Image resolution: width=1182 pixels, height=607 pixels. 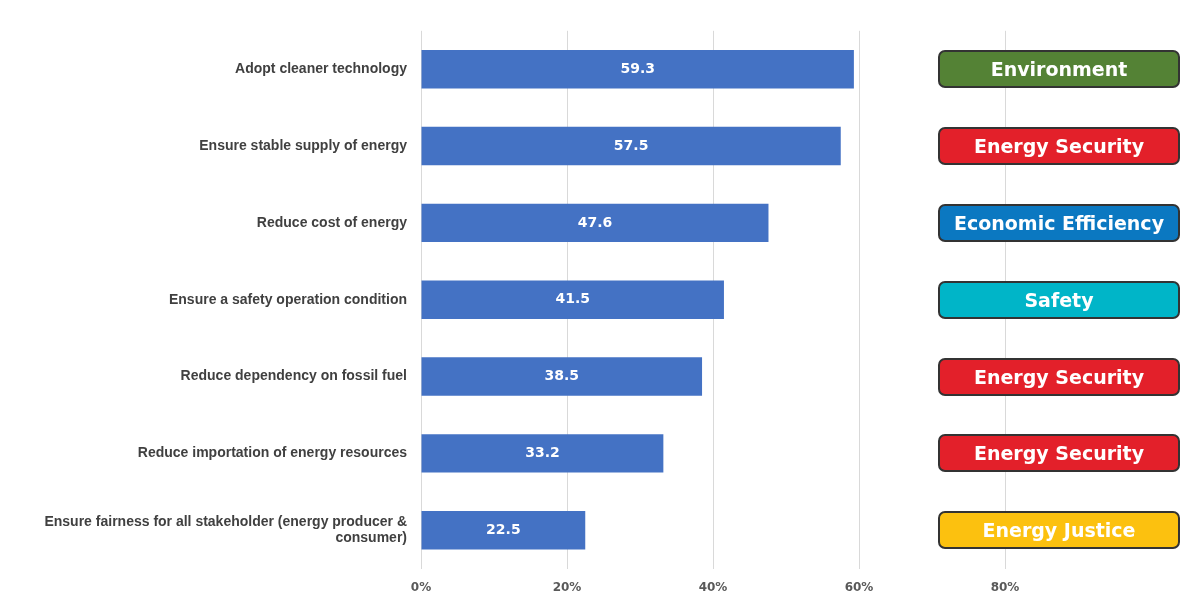 What do you see at coordinates (1059, 299) in the screenshot?
I see `category-label: Safety` at bounding box center [1059, 299].